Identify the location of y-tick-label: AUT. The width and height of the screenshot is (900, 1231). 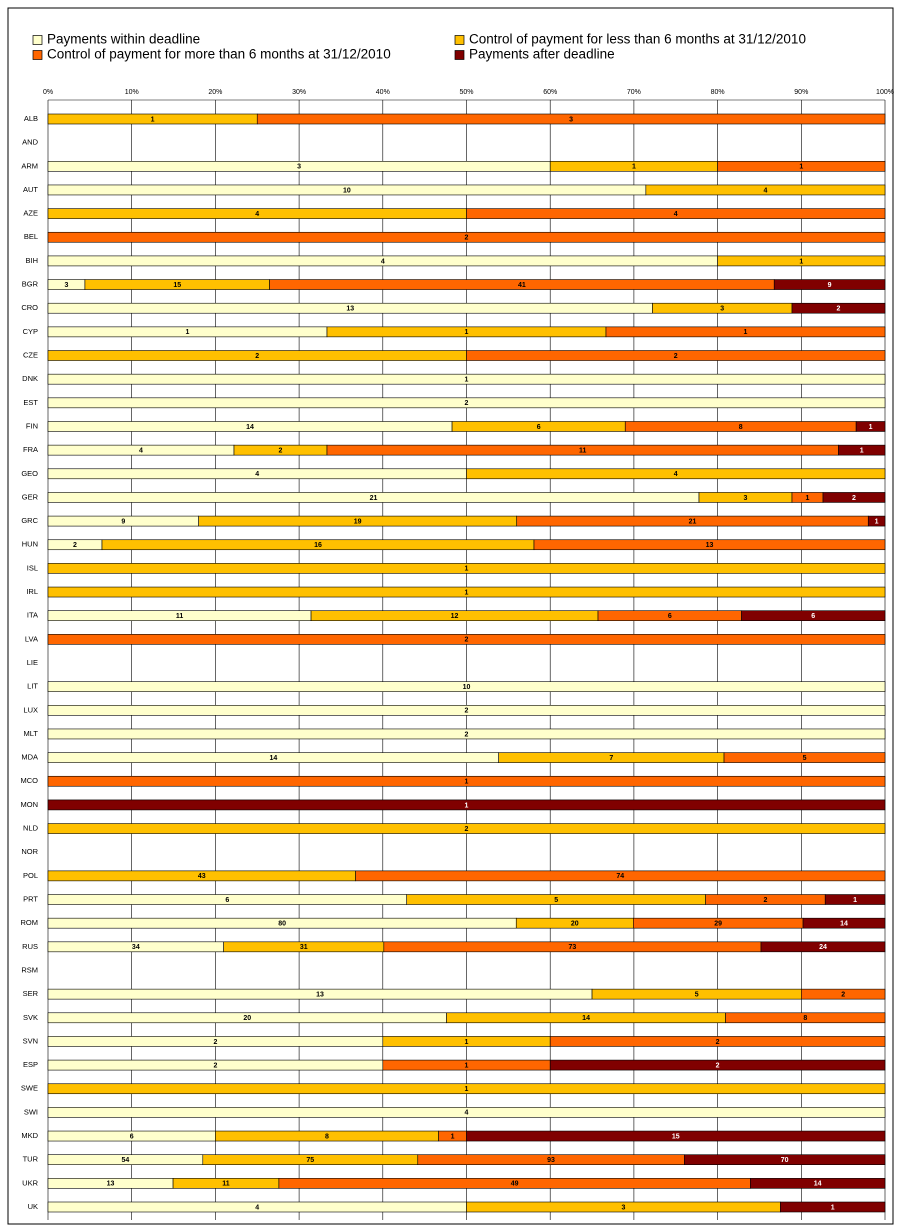
(30, 189).